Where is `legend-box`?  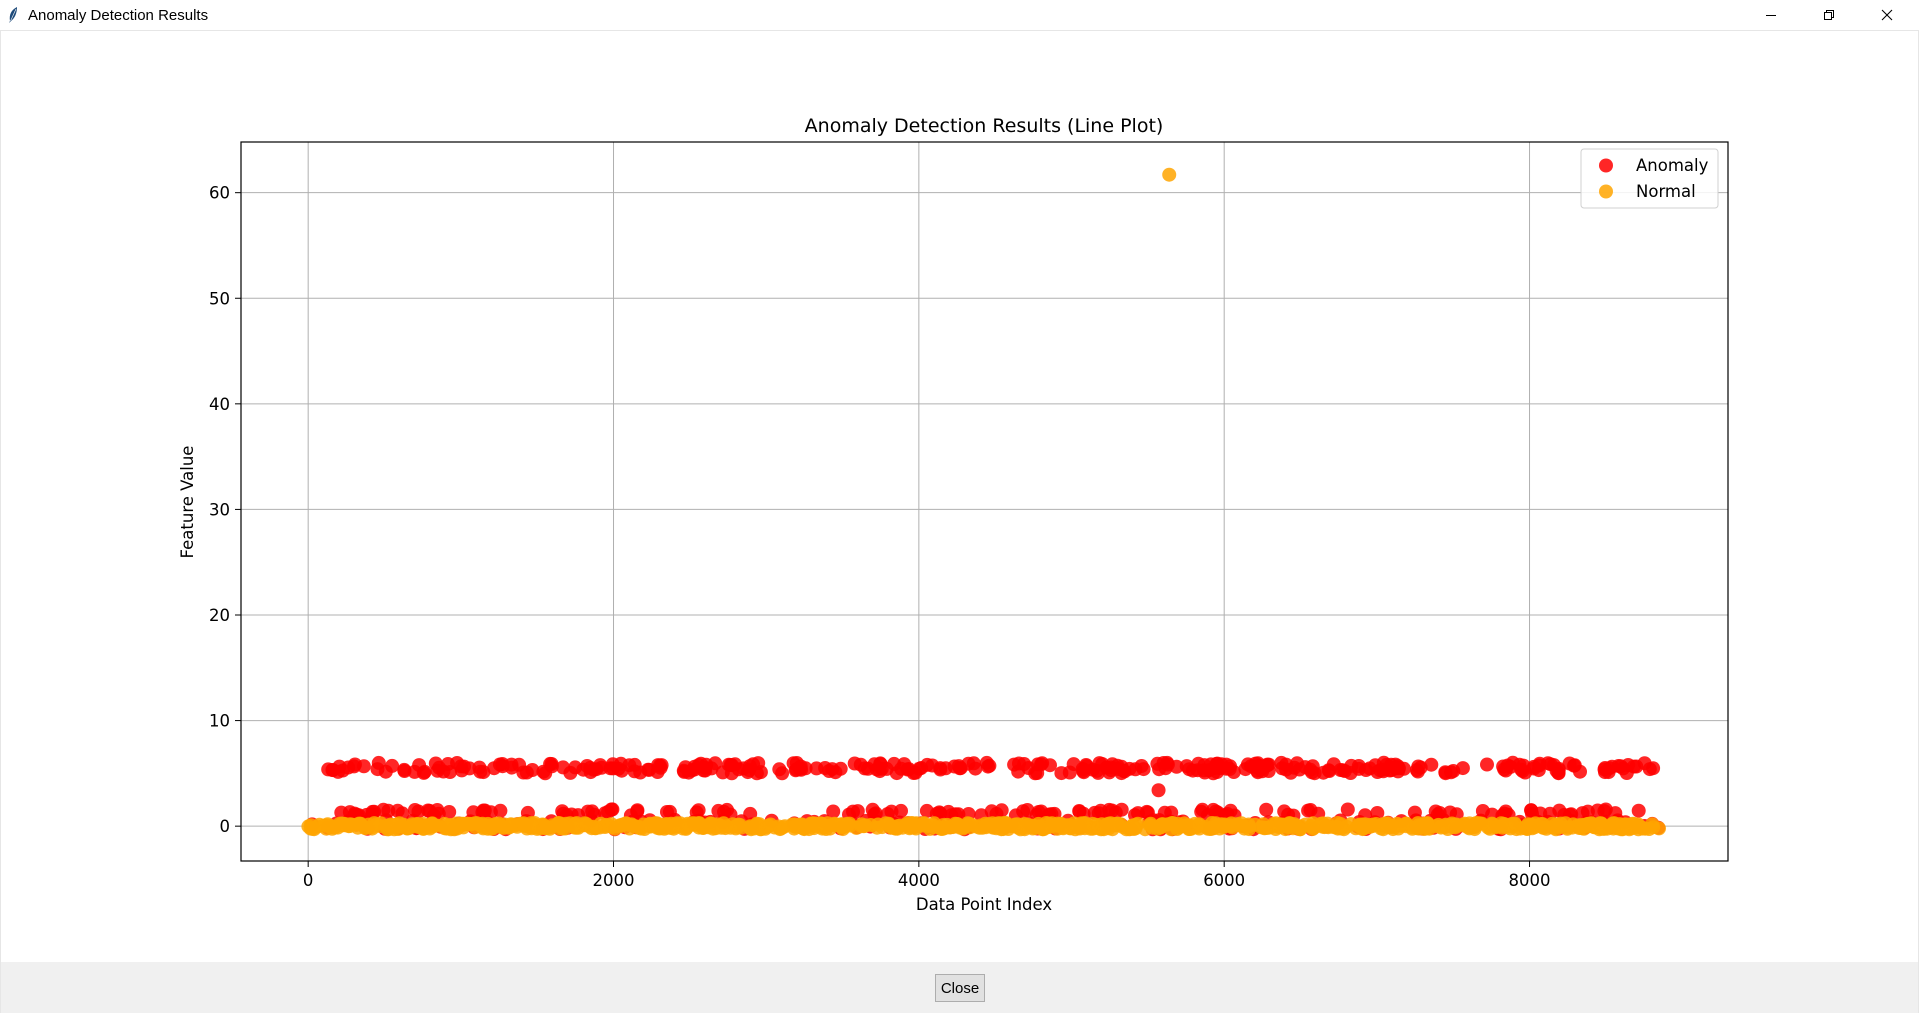 legend-box is located at coordinates (1649, 178).